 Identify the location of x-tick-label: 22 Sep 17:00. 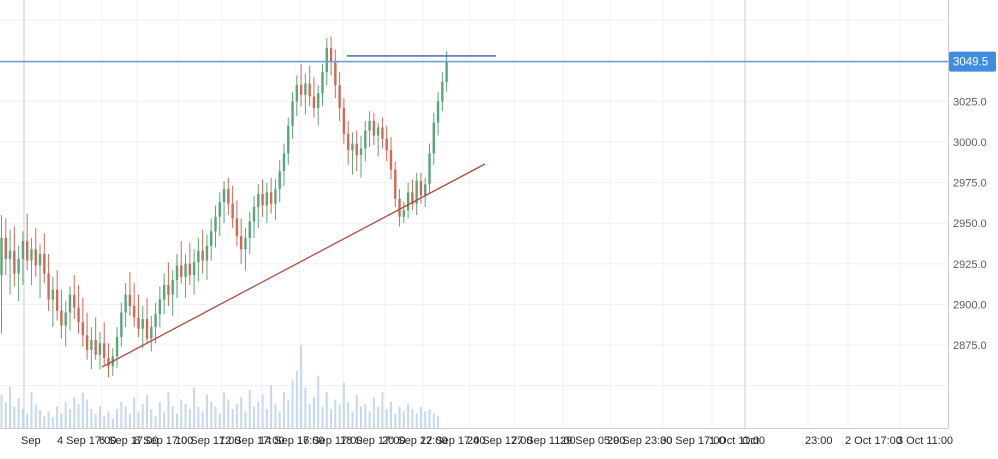
(452, 441).